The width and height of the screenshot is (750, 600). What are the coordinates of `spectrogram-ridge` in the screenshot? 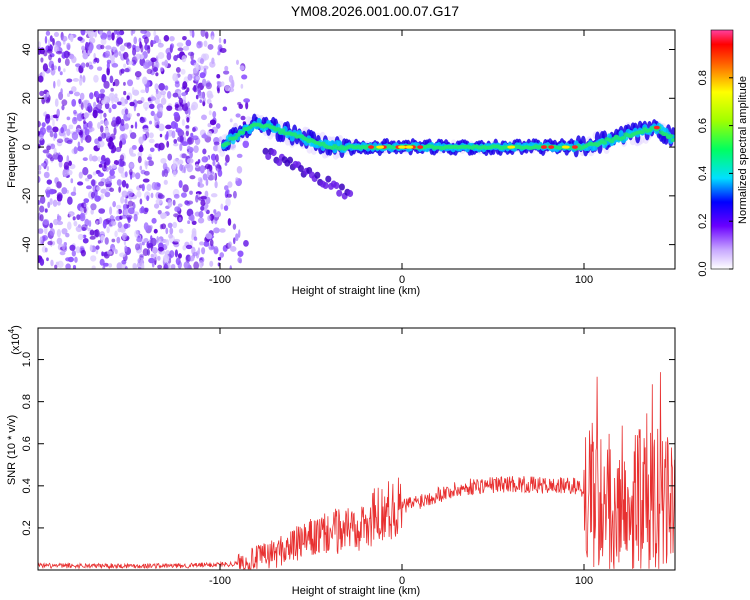 It's located at (235, 137).